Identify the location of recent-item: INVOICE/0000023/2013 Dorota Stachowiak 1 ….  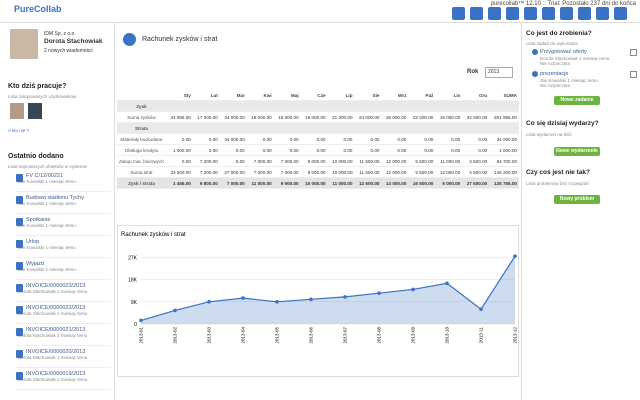
(63, 292).